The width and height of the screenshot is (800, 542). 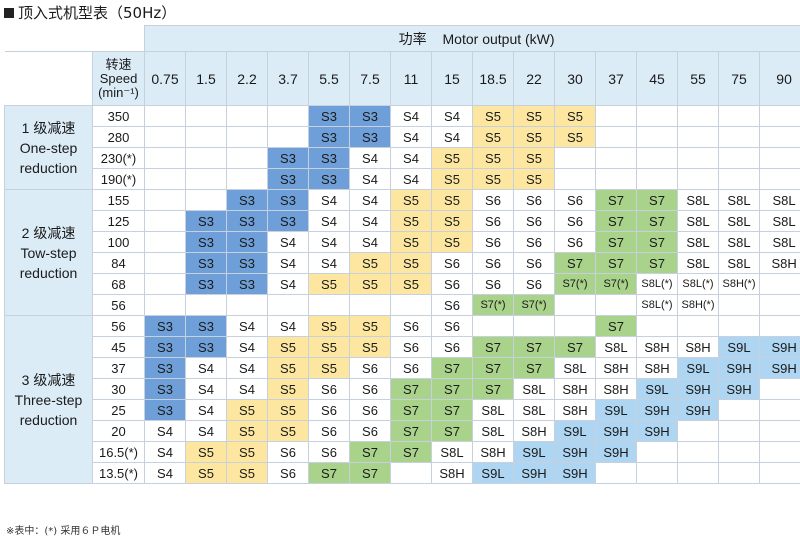 I want to click on table-row: 30 S3 S4 S4 S5 S6 S6 S7 S7 S7 S8L S8H S8H S9L S9H S9H, so click(x=402, y=389).